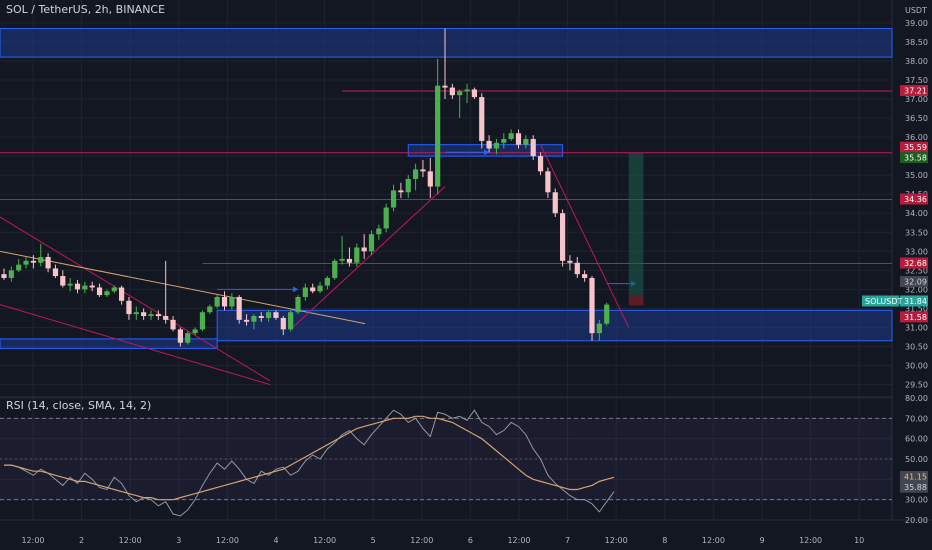  Describe the element at coordinates (916, 137) in the screenshot. I see `price-tick-label: 36.00` at that location.